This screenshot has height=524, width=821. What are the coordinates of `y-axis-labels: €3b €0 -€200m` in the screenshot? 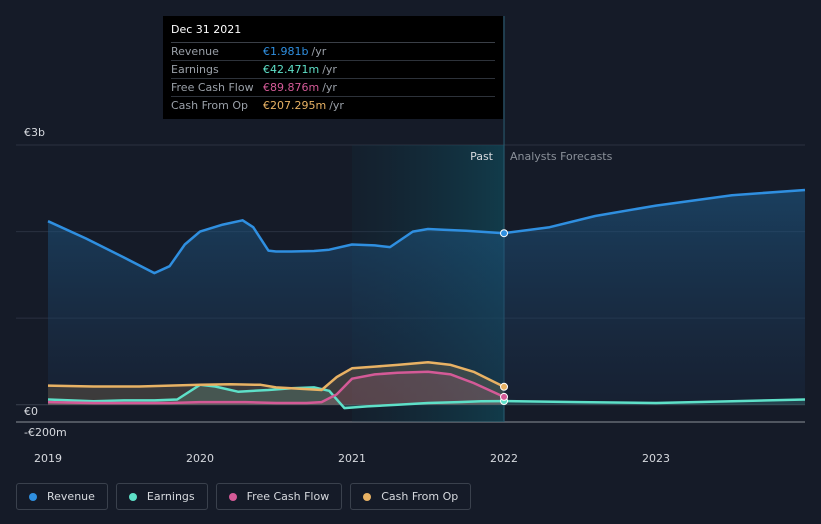 It's located at (45, 282).